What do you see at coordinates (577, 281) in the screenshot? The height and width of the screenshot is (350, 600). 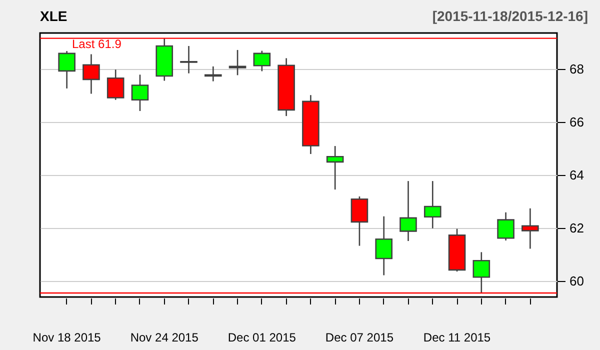 I see `y-tick-label: 60` at bounding box center [577, 281].